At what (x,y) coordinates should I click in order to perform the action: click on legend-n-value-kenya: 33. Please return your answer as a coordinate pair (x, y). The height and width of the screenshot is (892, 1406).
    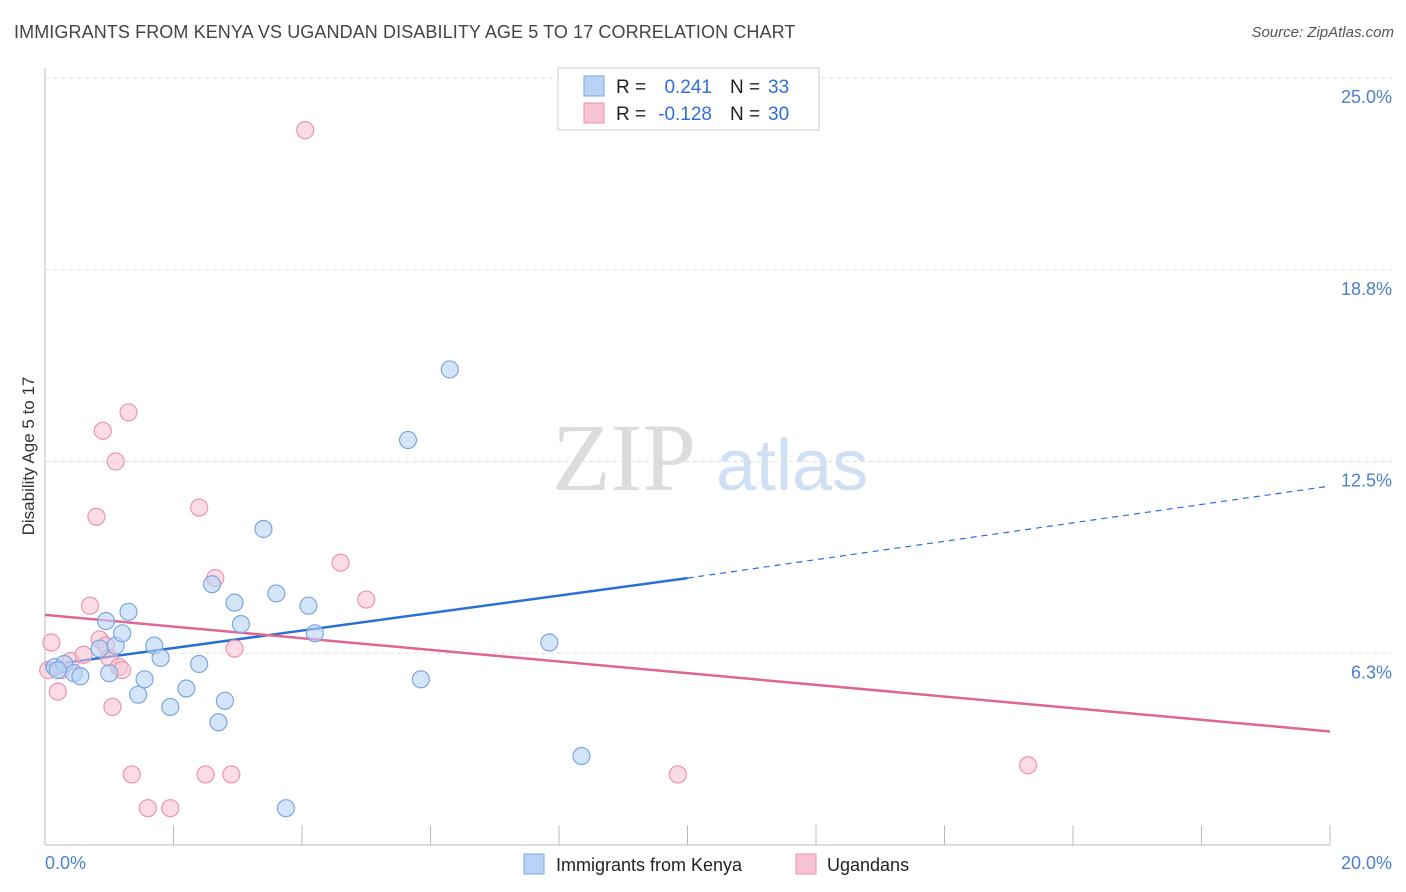
    Looking at the image, I should click on (778, 87).